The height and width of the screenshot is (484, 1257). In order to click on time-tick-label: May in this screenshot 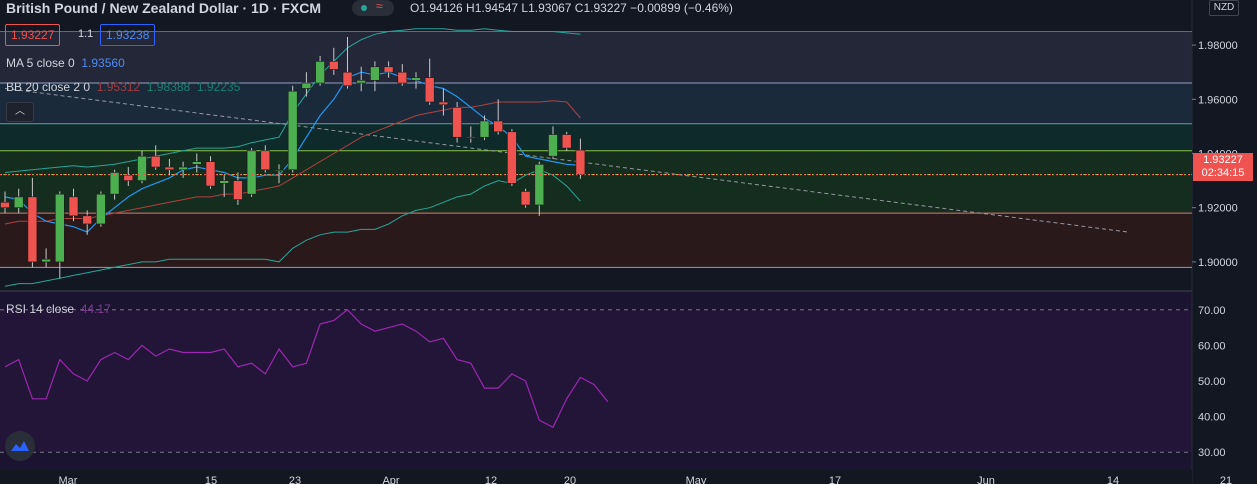, I will do `click(696, 479)`.